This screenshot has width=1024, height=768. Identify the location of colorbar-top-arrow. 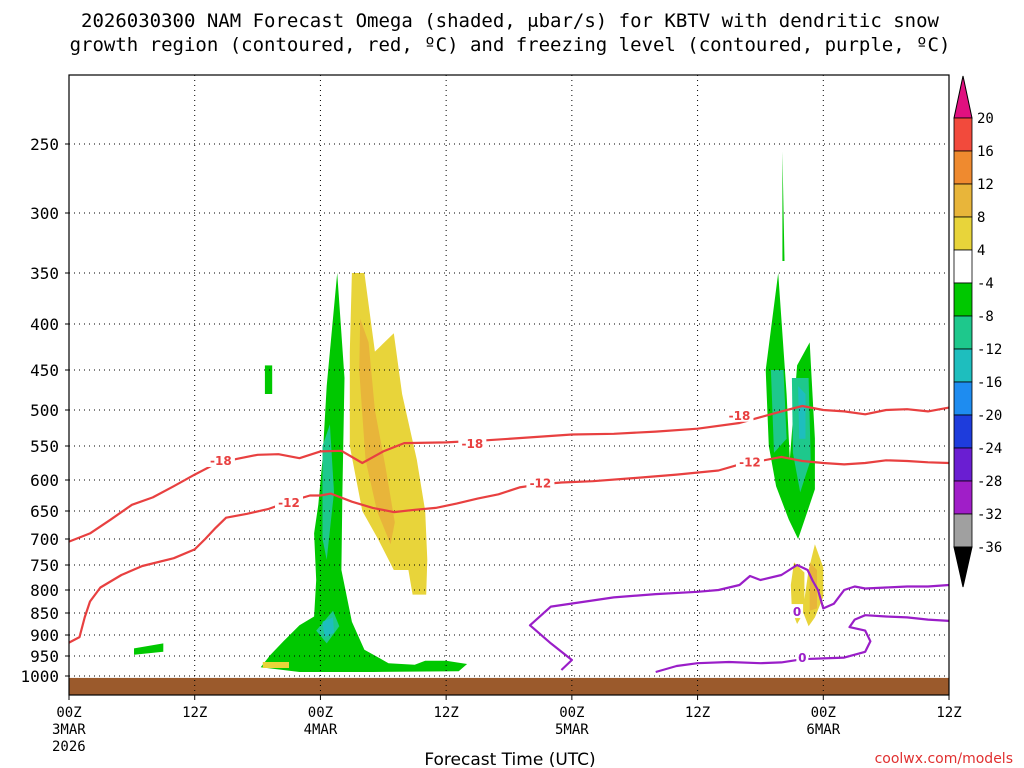
(963, 97).